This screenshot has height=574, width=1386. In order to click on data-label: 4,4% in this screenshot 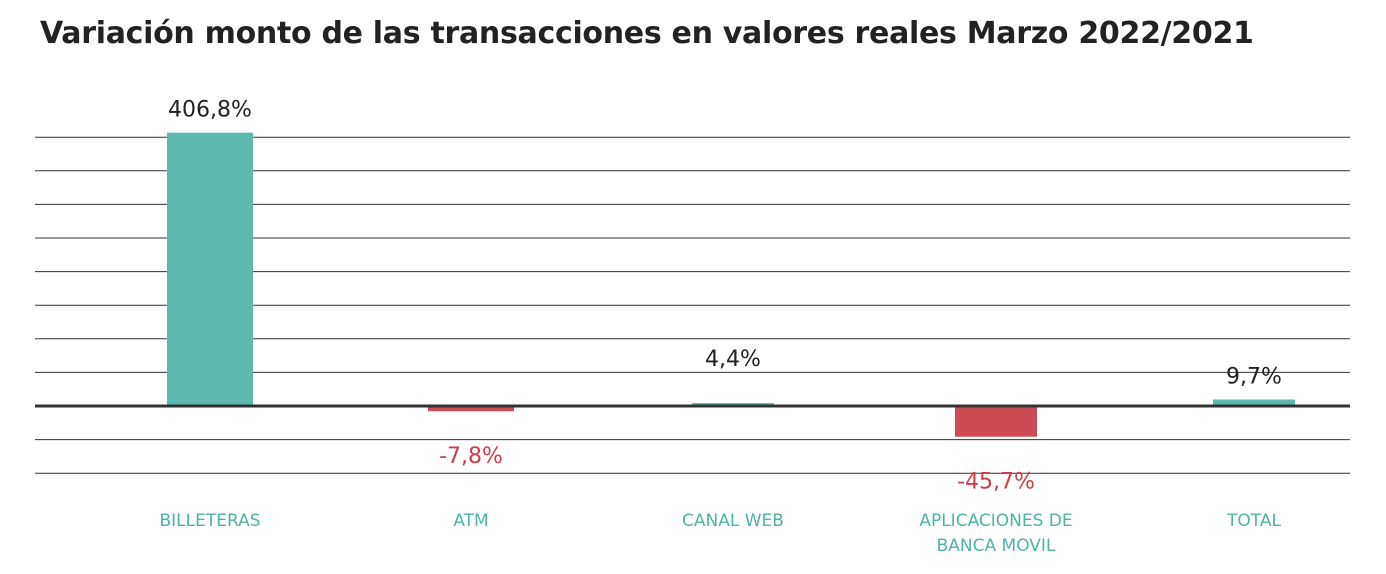, I will do `click(733, 359)`.